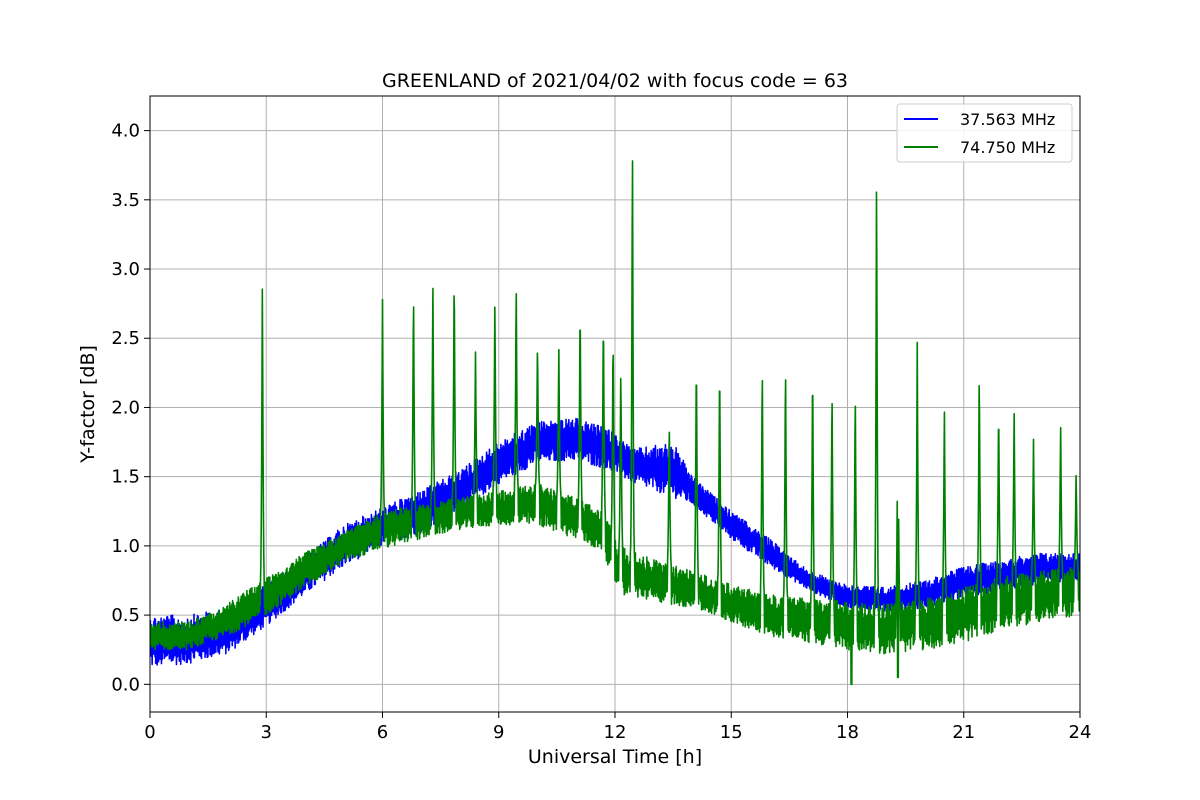 The height and width of the screenshot is (800, 1200). I want to click on legend: 37.563 MHz 74.750 MHz, so click(984, 133).